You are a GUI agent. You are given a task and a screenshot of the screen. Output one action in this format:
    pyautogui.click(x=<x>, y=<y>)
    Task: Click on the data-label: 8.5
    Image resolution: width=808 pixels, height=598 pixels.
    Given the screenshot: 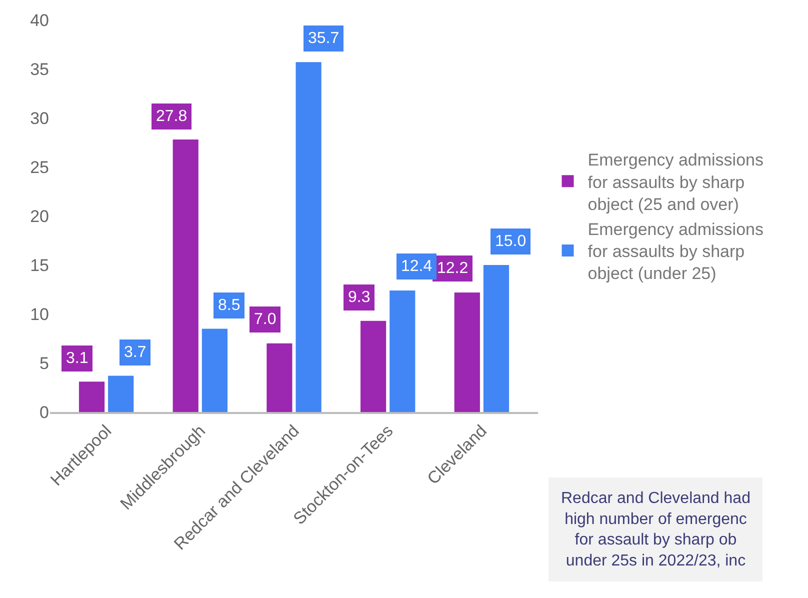 What is the action you would take?
    pyautogui.click(x=229, y=305)
    